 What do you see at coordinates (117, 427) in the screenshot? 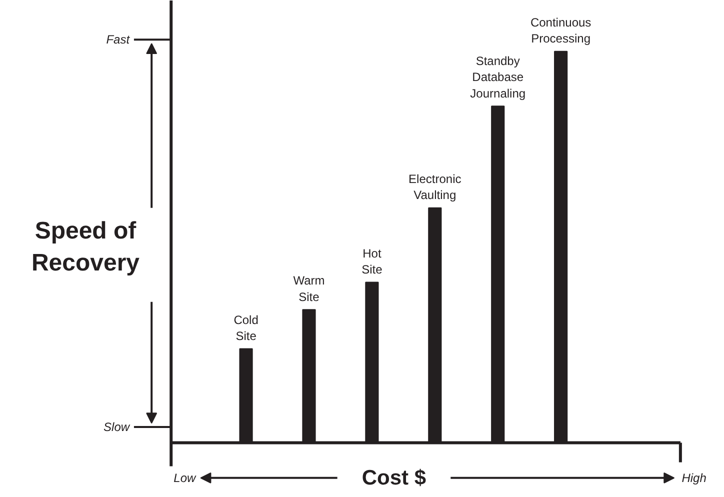
I see `text: Slow` at bounding box center [117, 427].